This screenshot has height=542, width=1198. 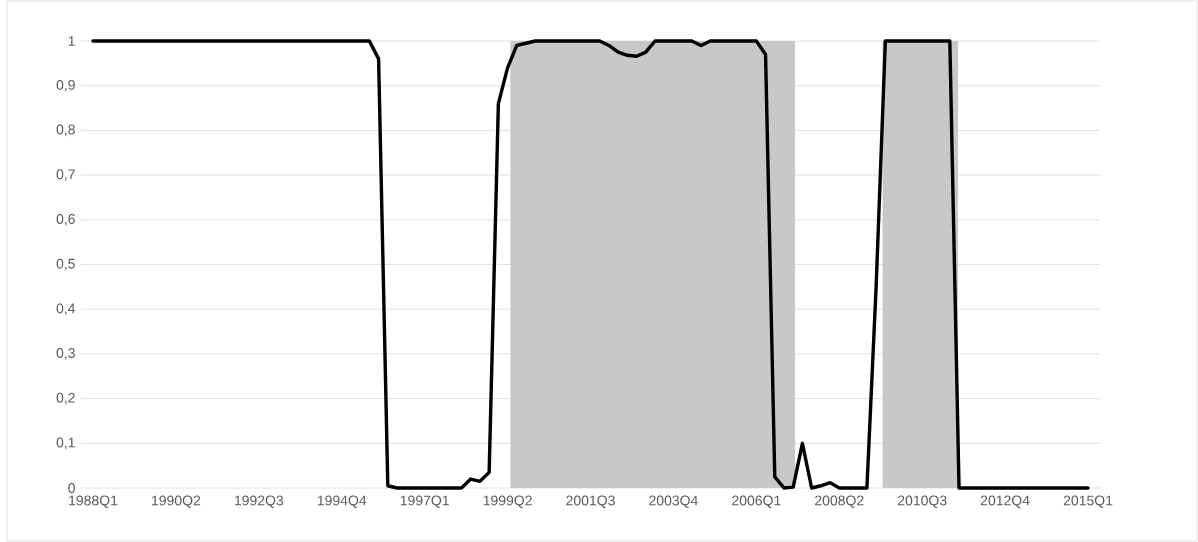 I want to click on x-tick-label: 2006Q1, so click(x=756, y=501).